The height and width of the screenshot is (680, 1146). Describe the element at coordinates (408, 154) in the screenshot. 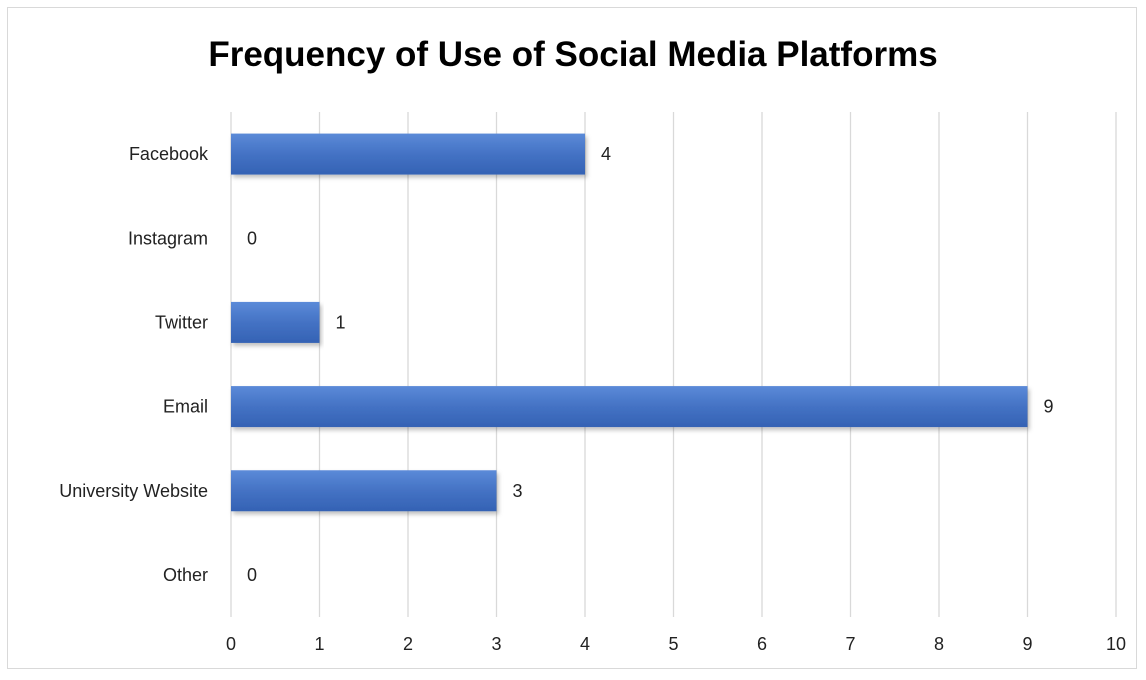

I see `bar-facebook` at that location.